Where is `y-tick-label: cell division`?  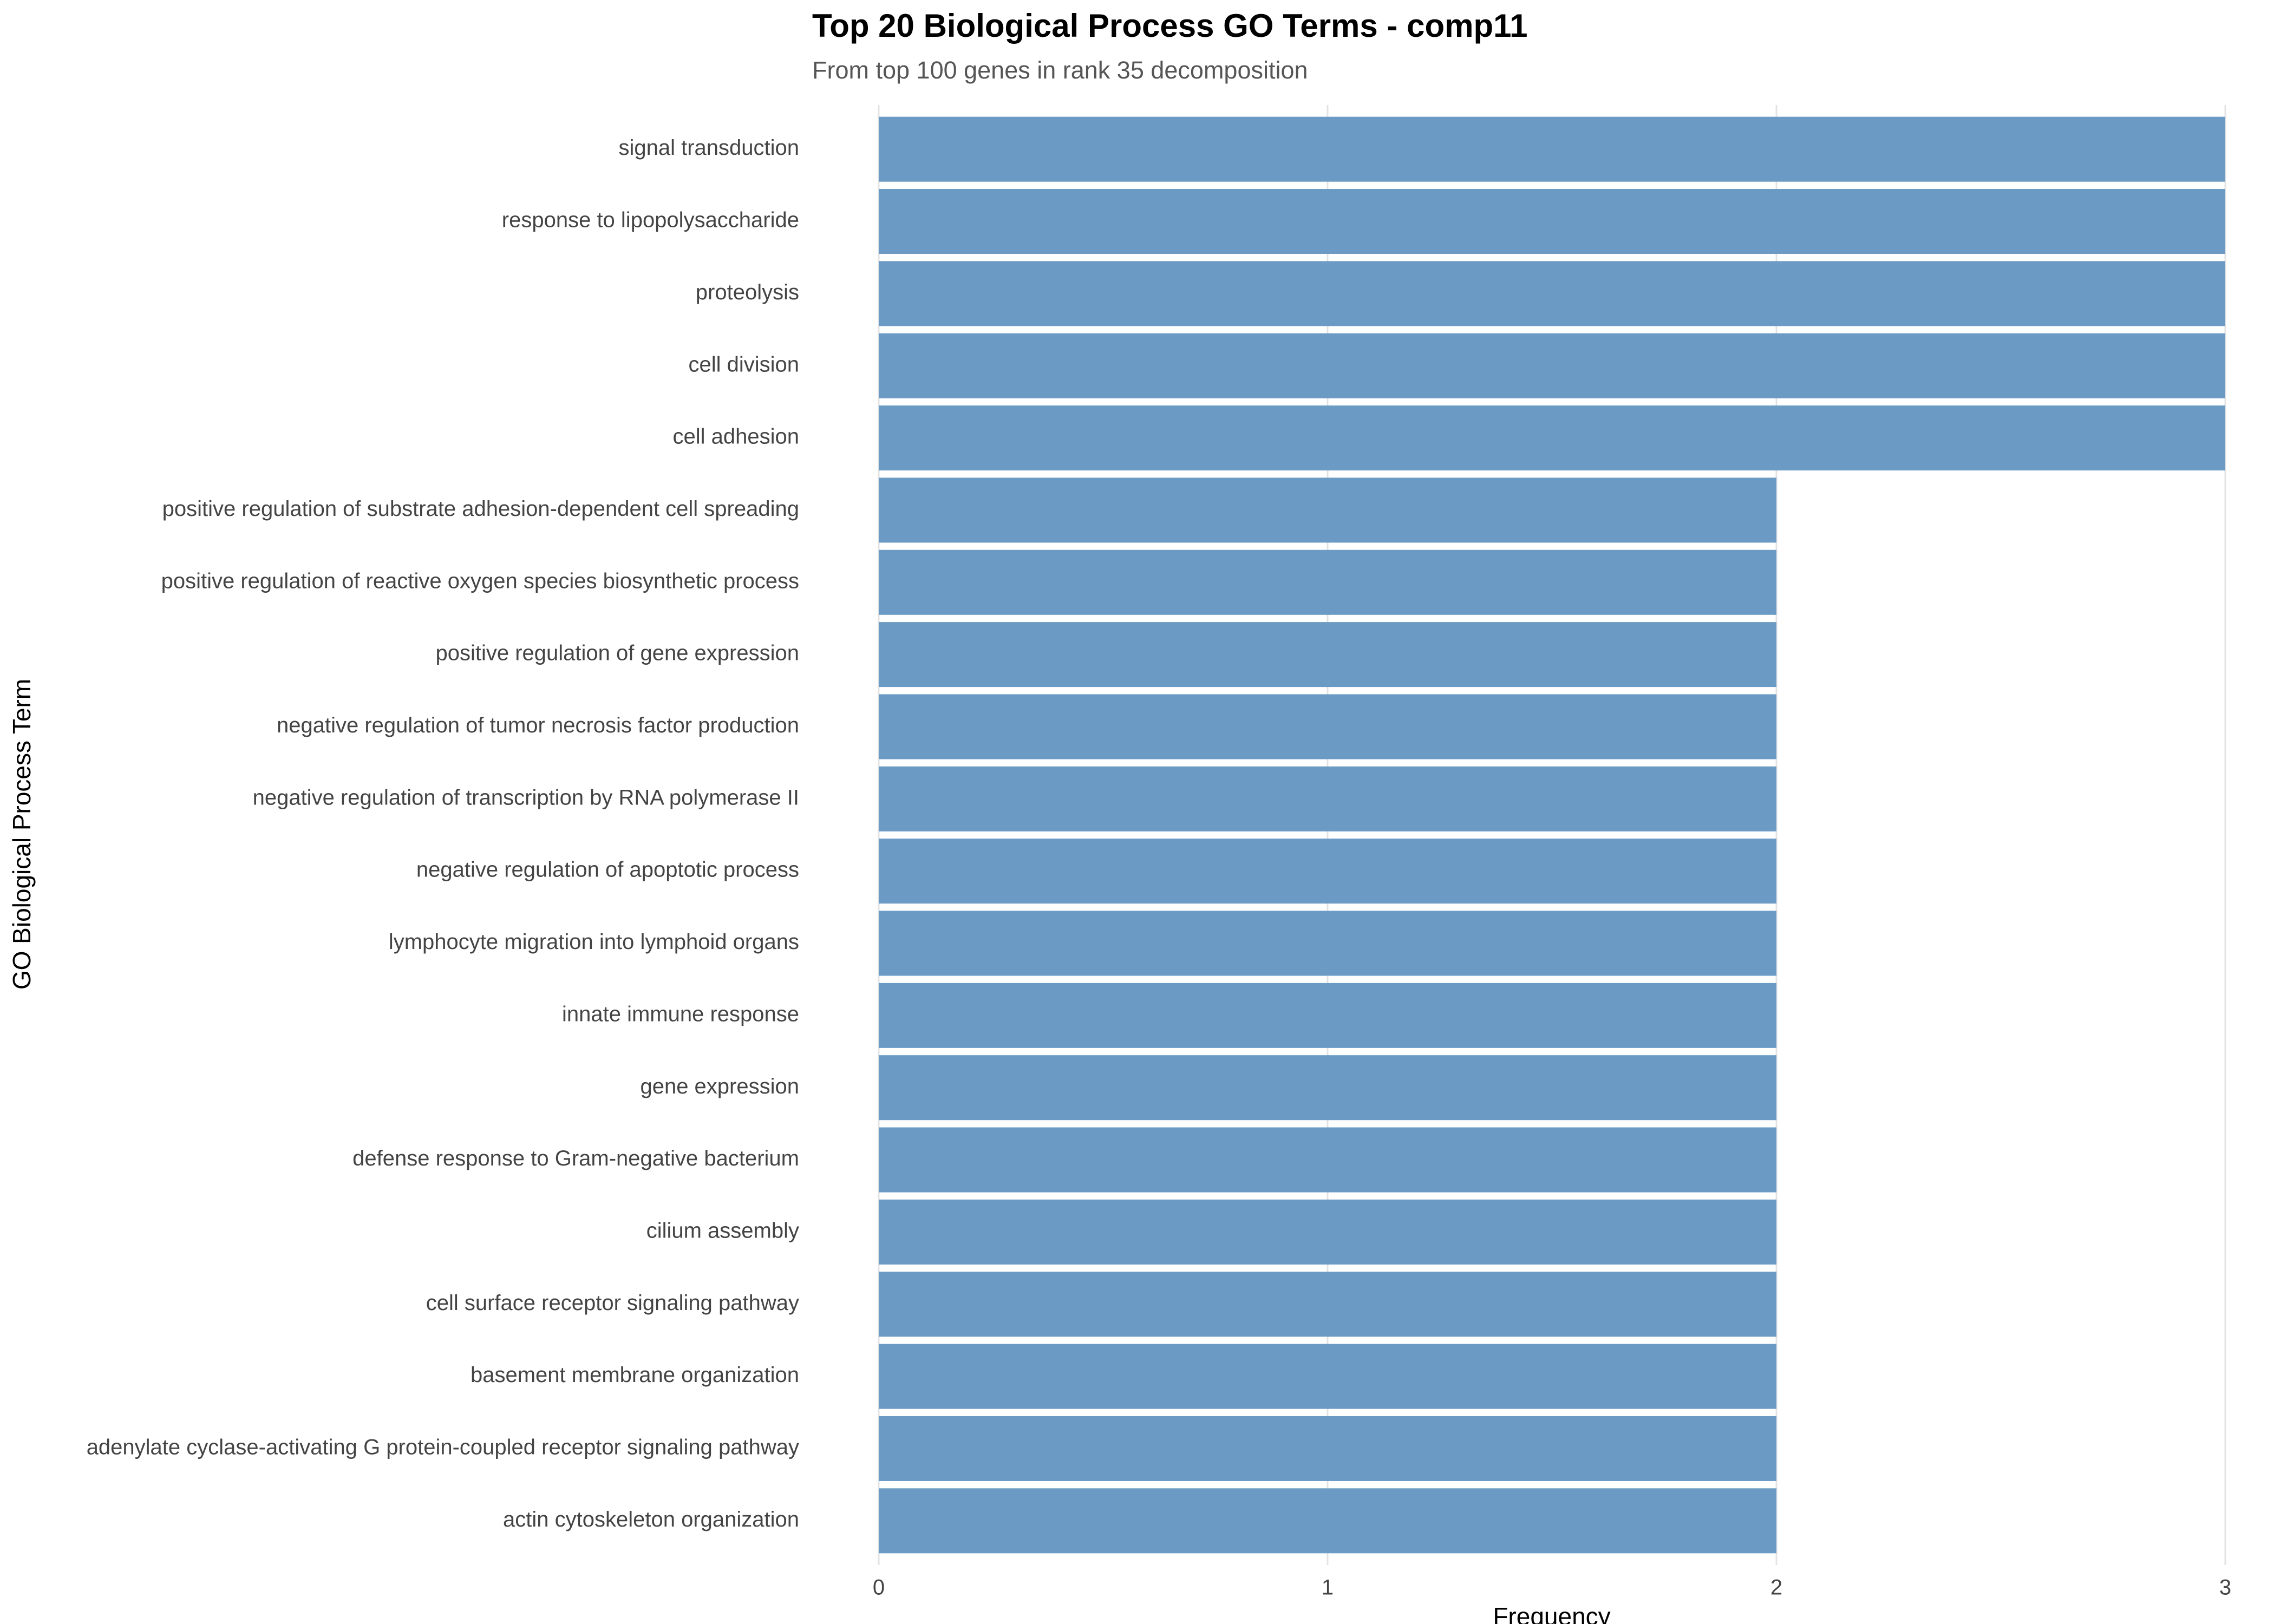 y-tick-label: cell division is located at coordinates (744, 364).